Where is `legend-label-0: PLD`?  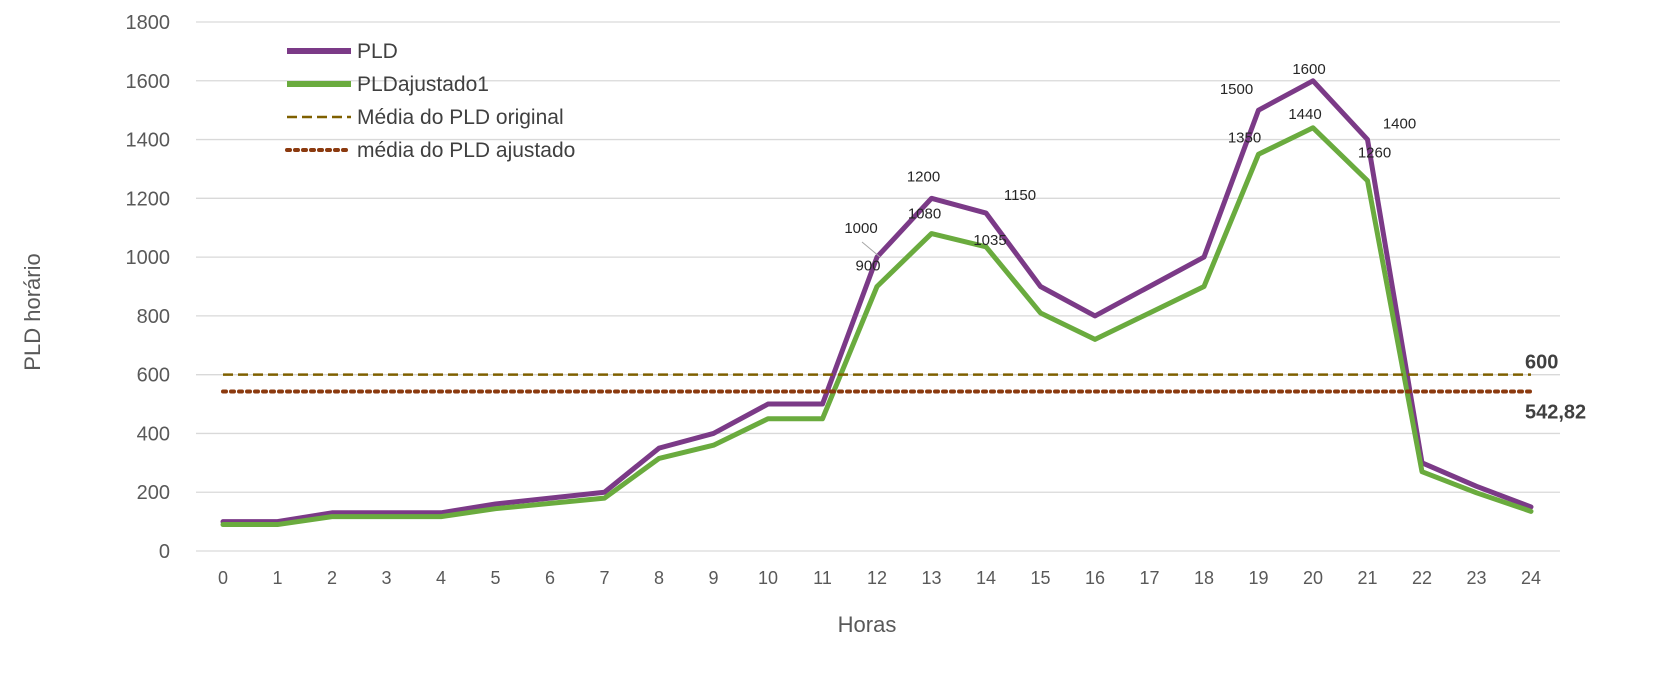
legend-label-0: PLD is located at coordinates (377, 51).